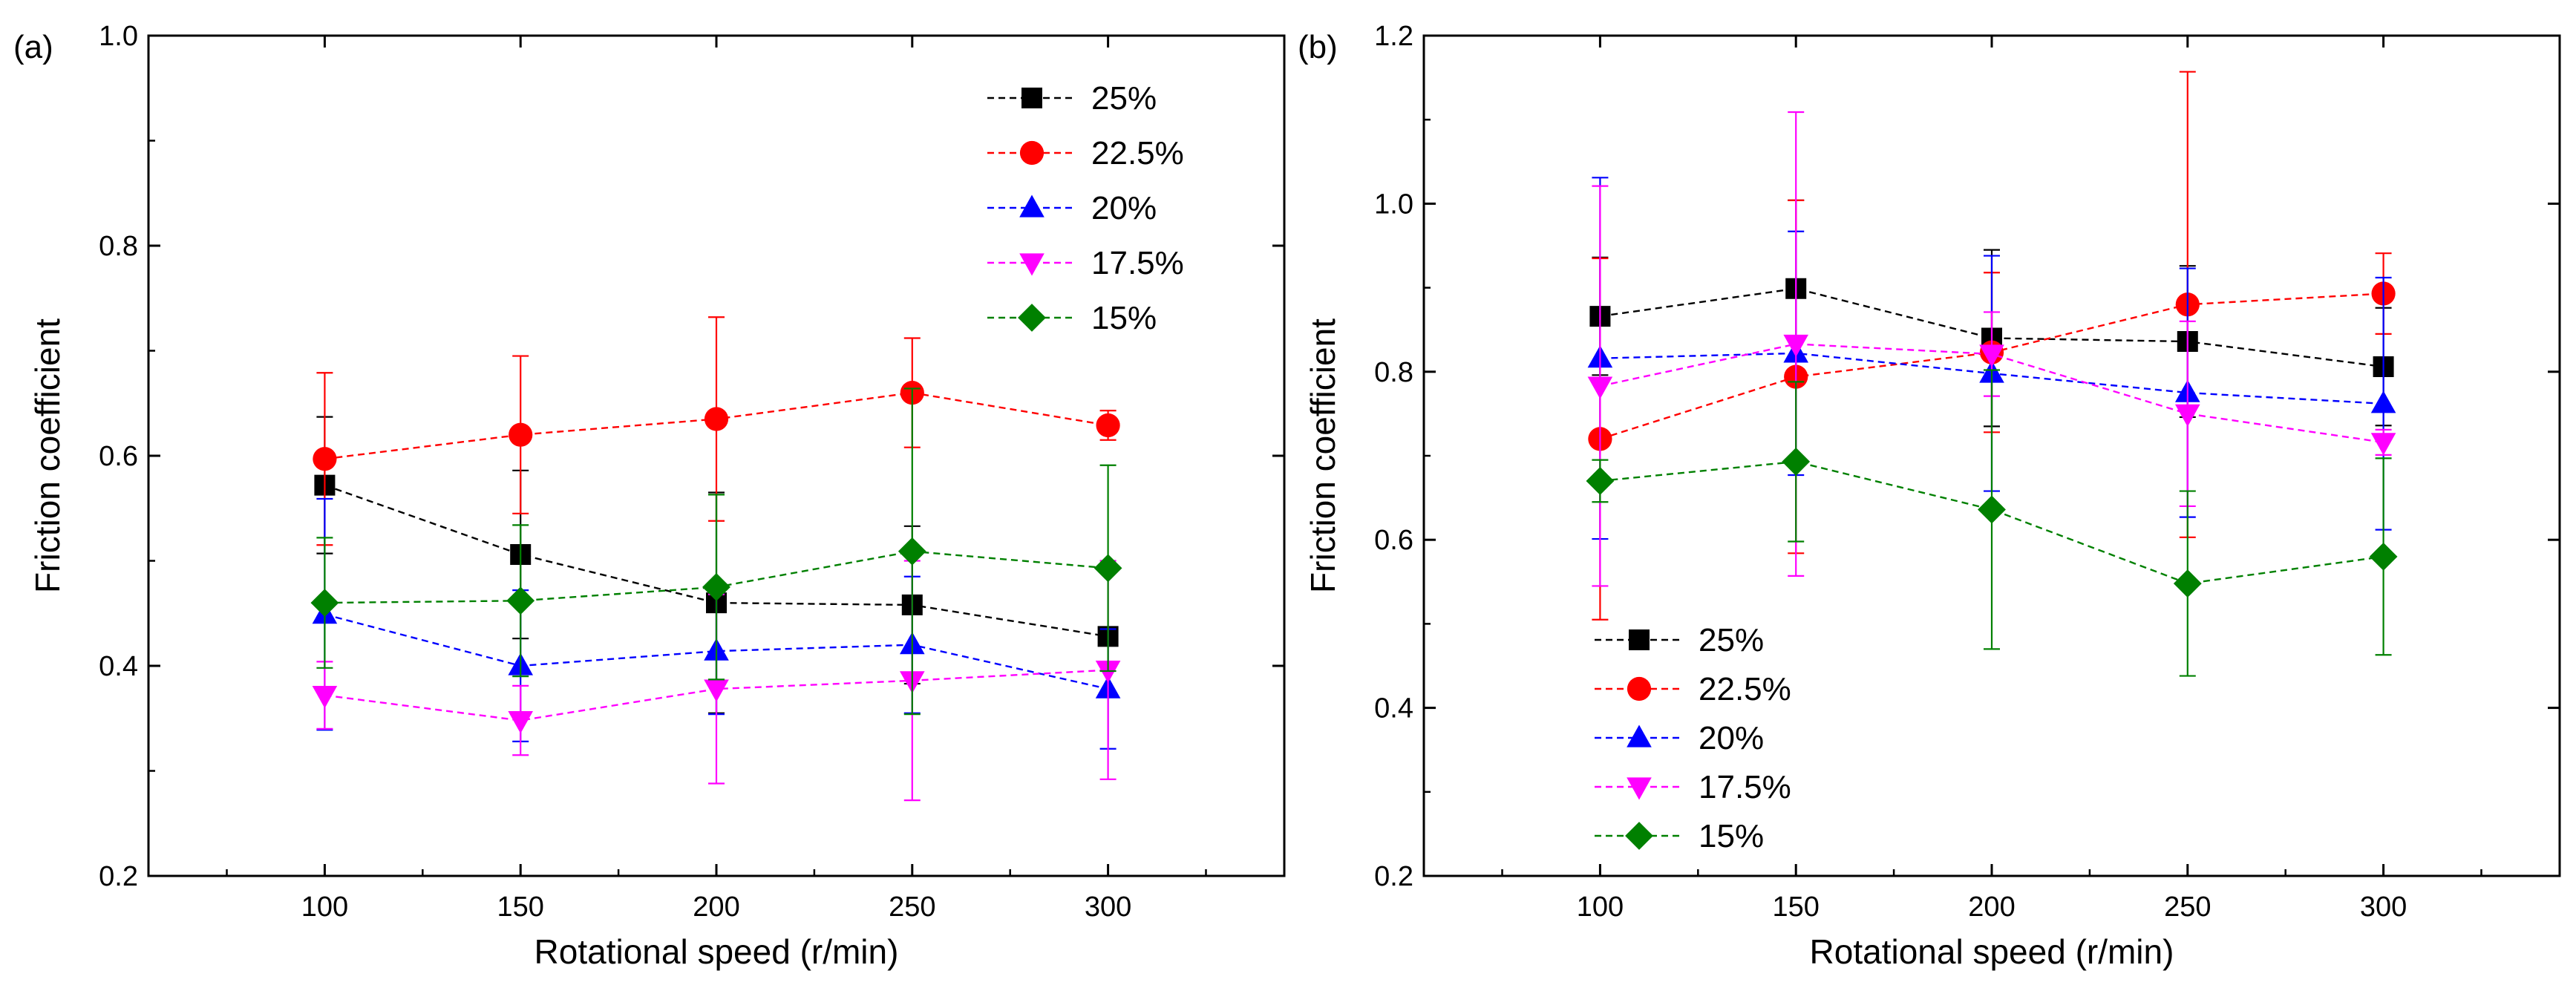 This screenshot has width=2576, height=988. Describe the element at coordinates (1732, 738) in the screenshot. I see `legend-label-b-20pct: 20%` at that location.